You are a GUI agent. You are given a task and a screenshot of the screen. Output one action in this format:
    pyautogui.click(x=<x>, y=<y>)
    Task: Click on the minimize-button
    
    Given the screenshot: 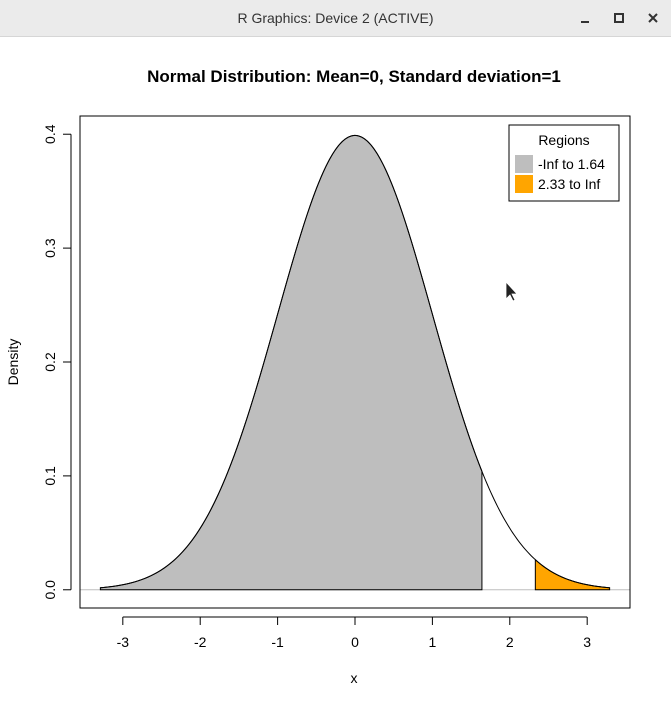 What is the action you would take?
    pyautogui.click(x=585, y=18)
    